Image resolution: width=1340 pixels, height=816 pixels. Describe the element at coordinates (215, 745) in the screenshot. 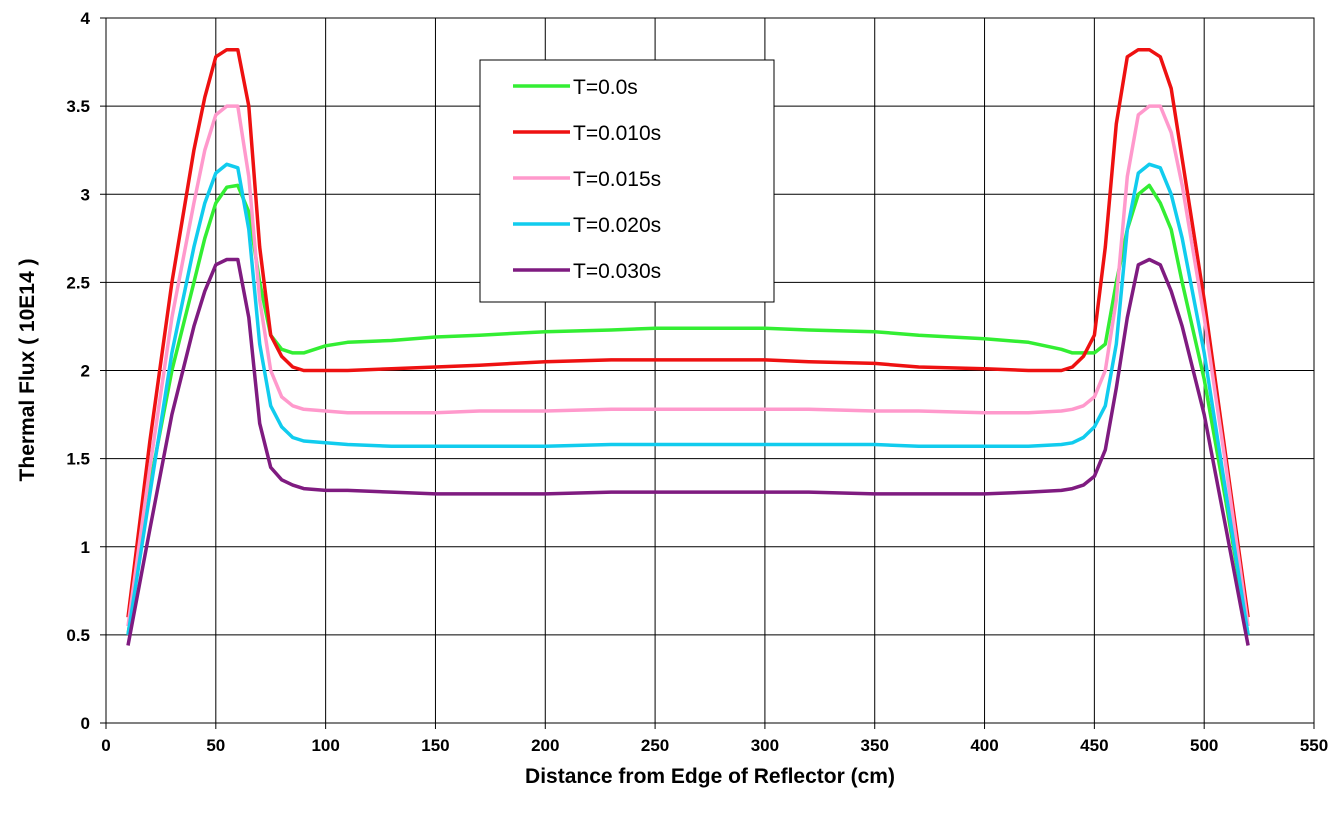

I see `x-tick-label: 50` at that location.